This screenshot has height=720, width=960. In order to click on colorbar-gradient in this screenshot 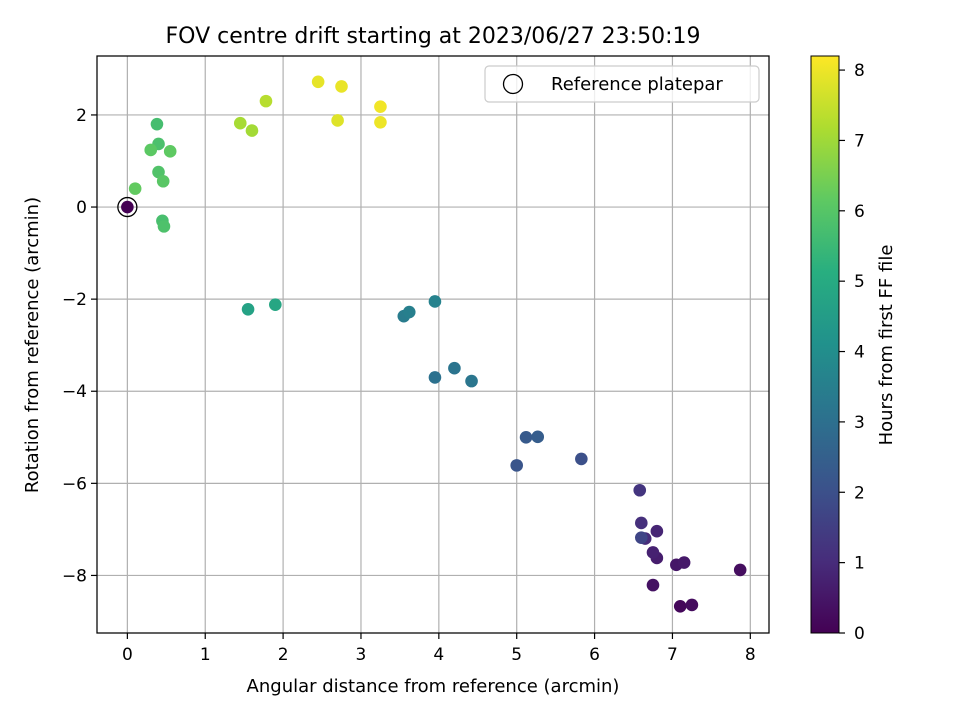, I will do `click(825, 344)`.